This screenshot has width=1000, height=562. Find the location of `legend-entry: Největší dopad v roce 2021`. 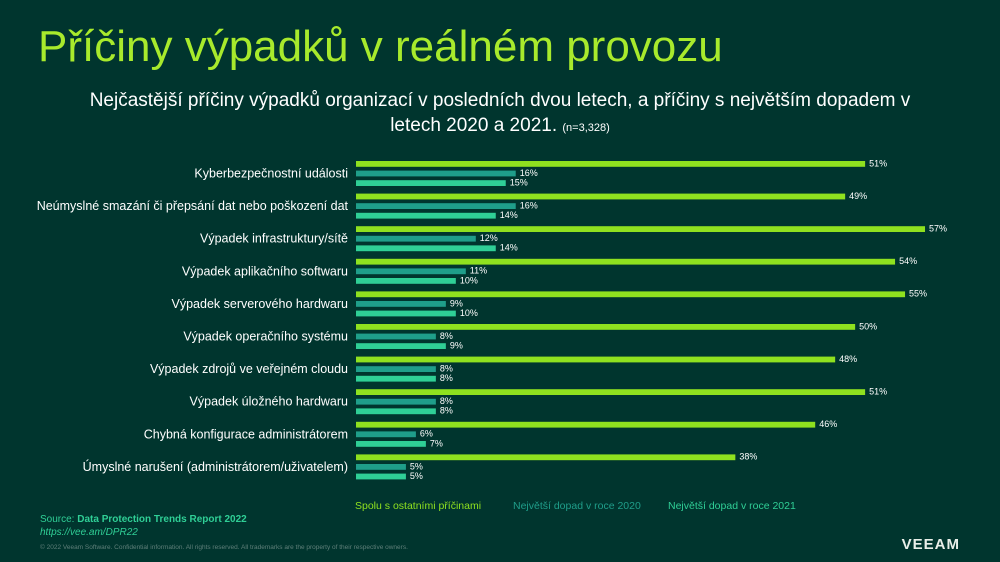

legend-entry: Největší dopad v roce 2021 is located at coordinates (732, 506).